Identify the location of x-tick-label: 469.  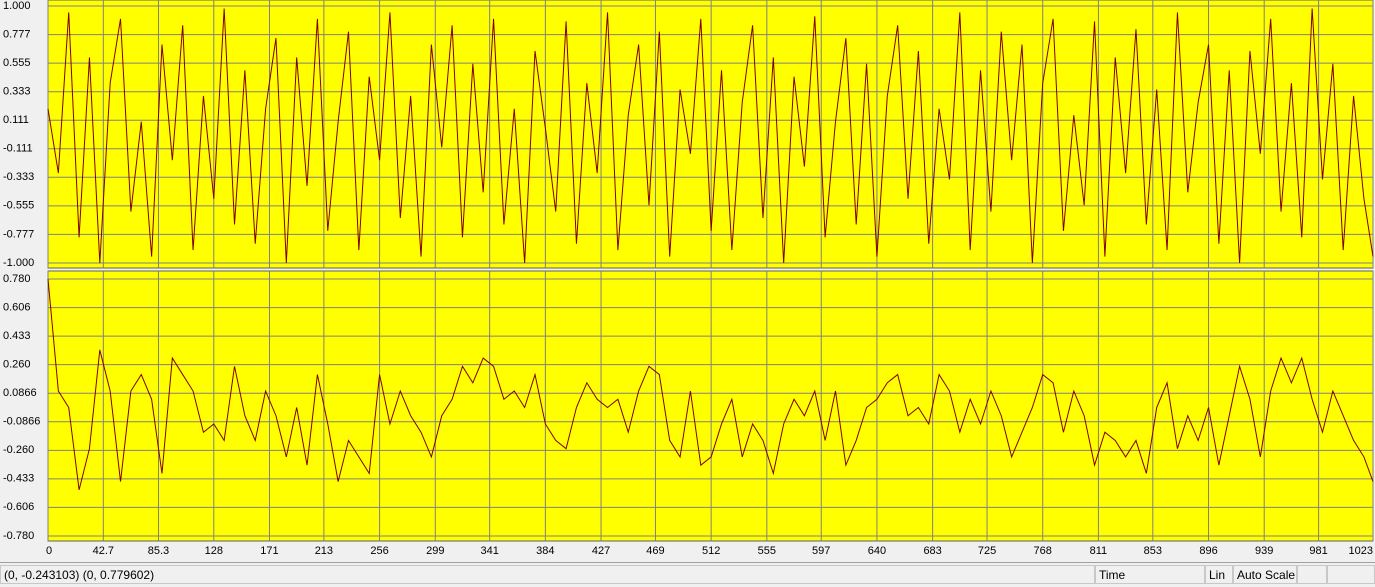
(655, 551).